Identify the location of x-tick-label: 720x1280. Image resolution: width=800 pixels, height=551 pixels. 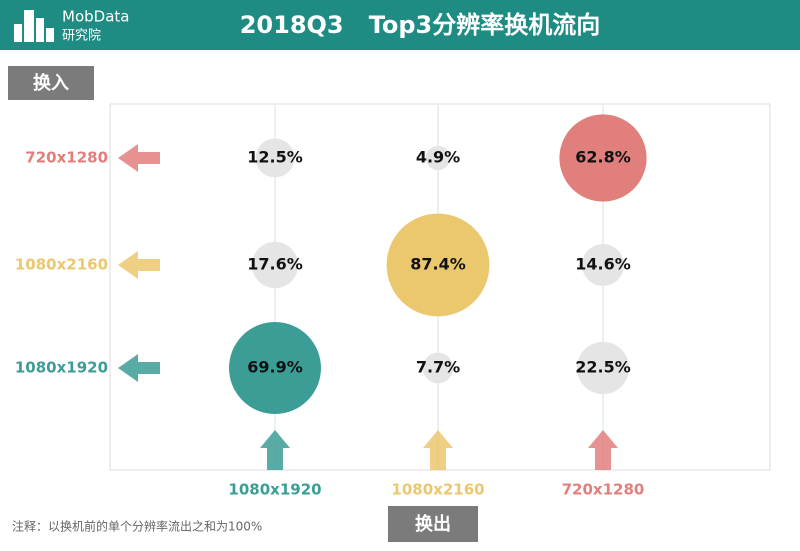
(603, 490).